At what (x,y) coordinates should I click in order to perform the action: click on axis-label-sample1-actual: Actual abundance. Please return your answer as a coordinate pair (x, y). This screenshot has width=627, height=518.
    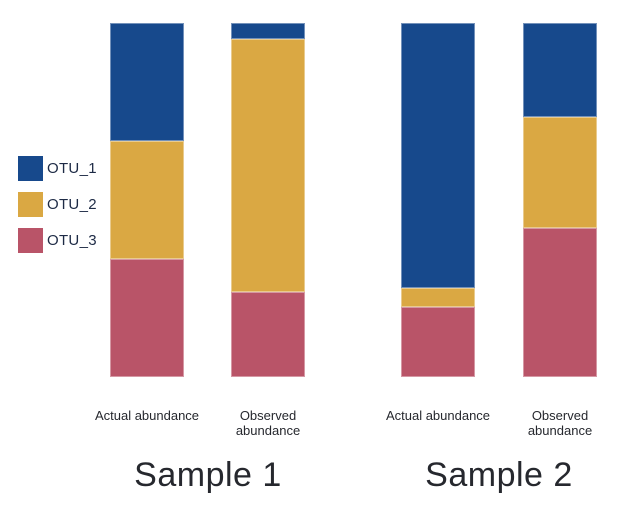
    Looking at the image, I should click on (147, 415).